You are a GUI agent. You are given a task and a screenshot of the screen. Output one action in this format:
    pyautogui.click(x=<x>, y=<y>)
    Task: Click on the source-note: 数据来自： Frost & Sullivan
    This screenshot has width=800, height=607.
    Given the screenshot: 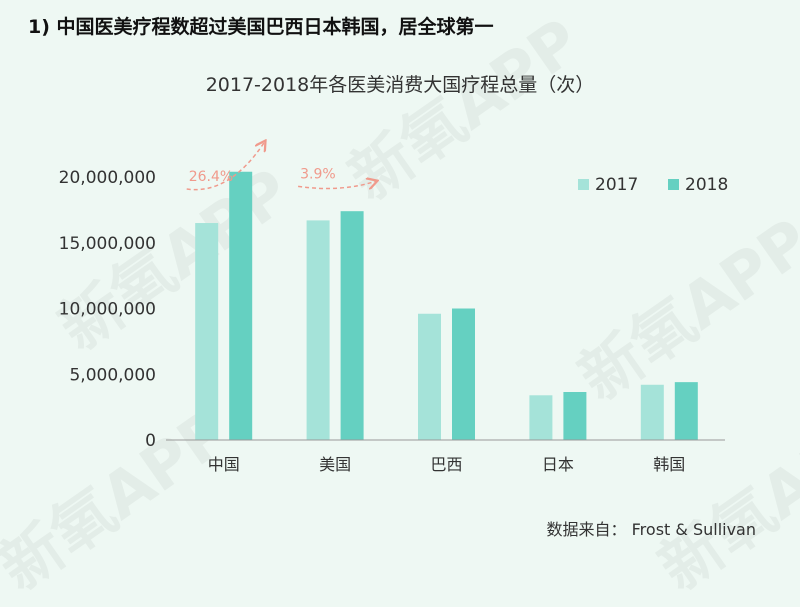 What is the action you would take?
    pyautogui.click(x=651, y=529)
    